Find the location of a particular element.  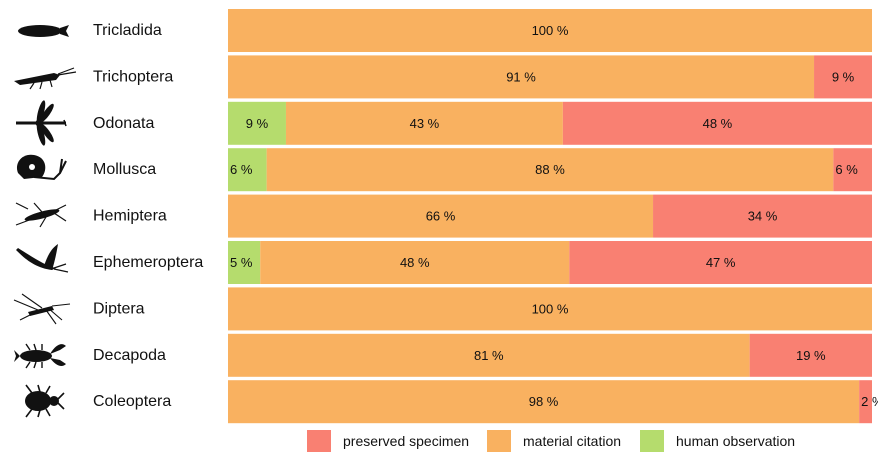

bar-preserved-specimen-ephemeroptera is located at coordinates (720, 262).